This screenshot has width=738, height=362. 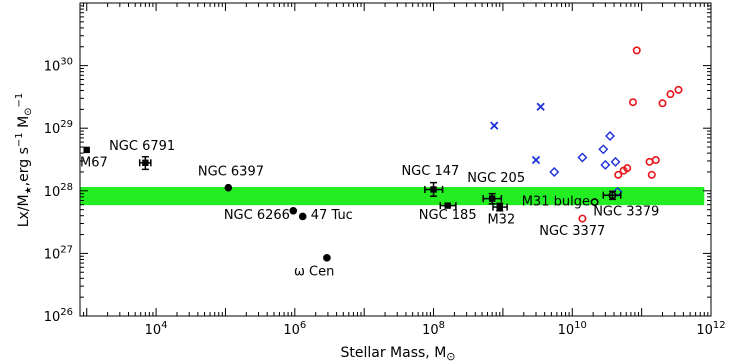 I want to click on x-tick-label: 10¹⁰, so click(x=572, y=329).